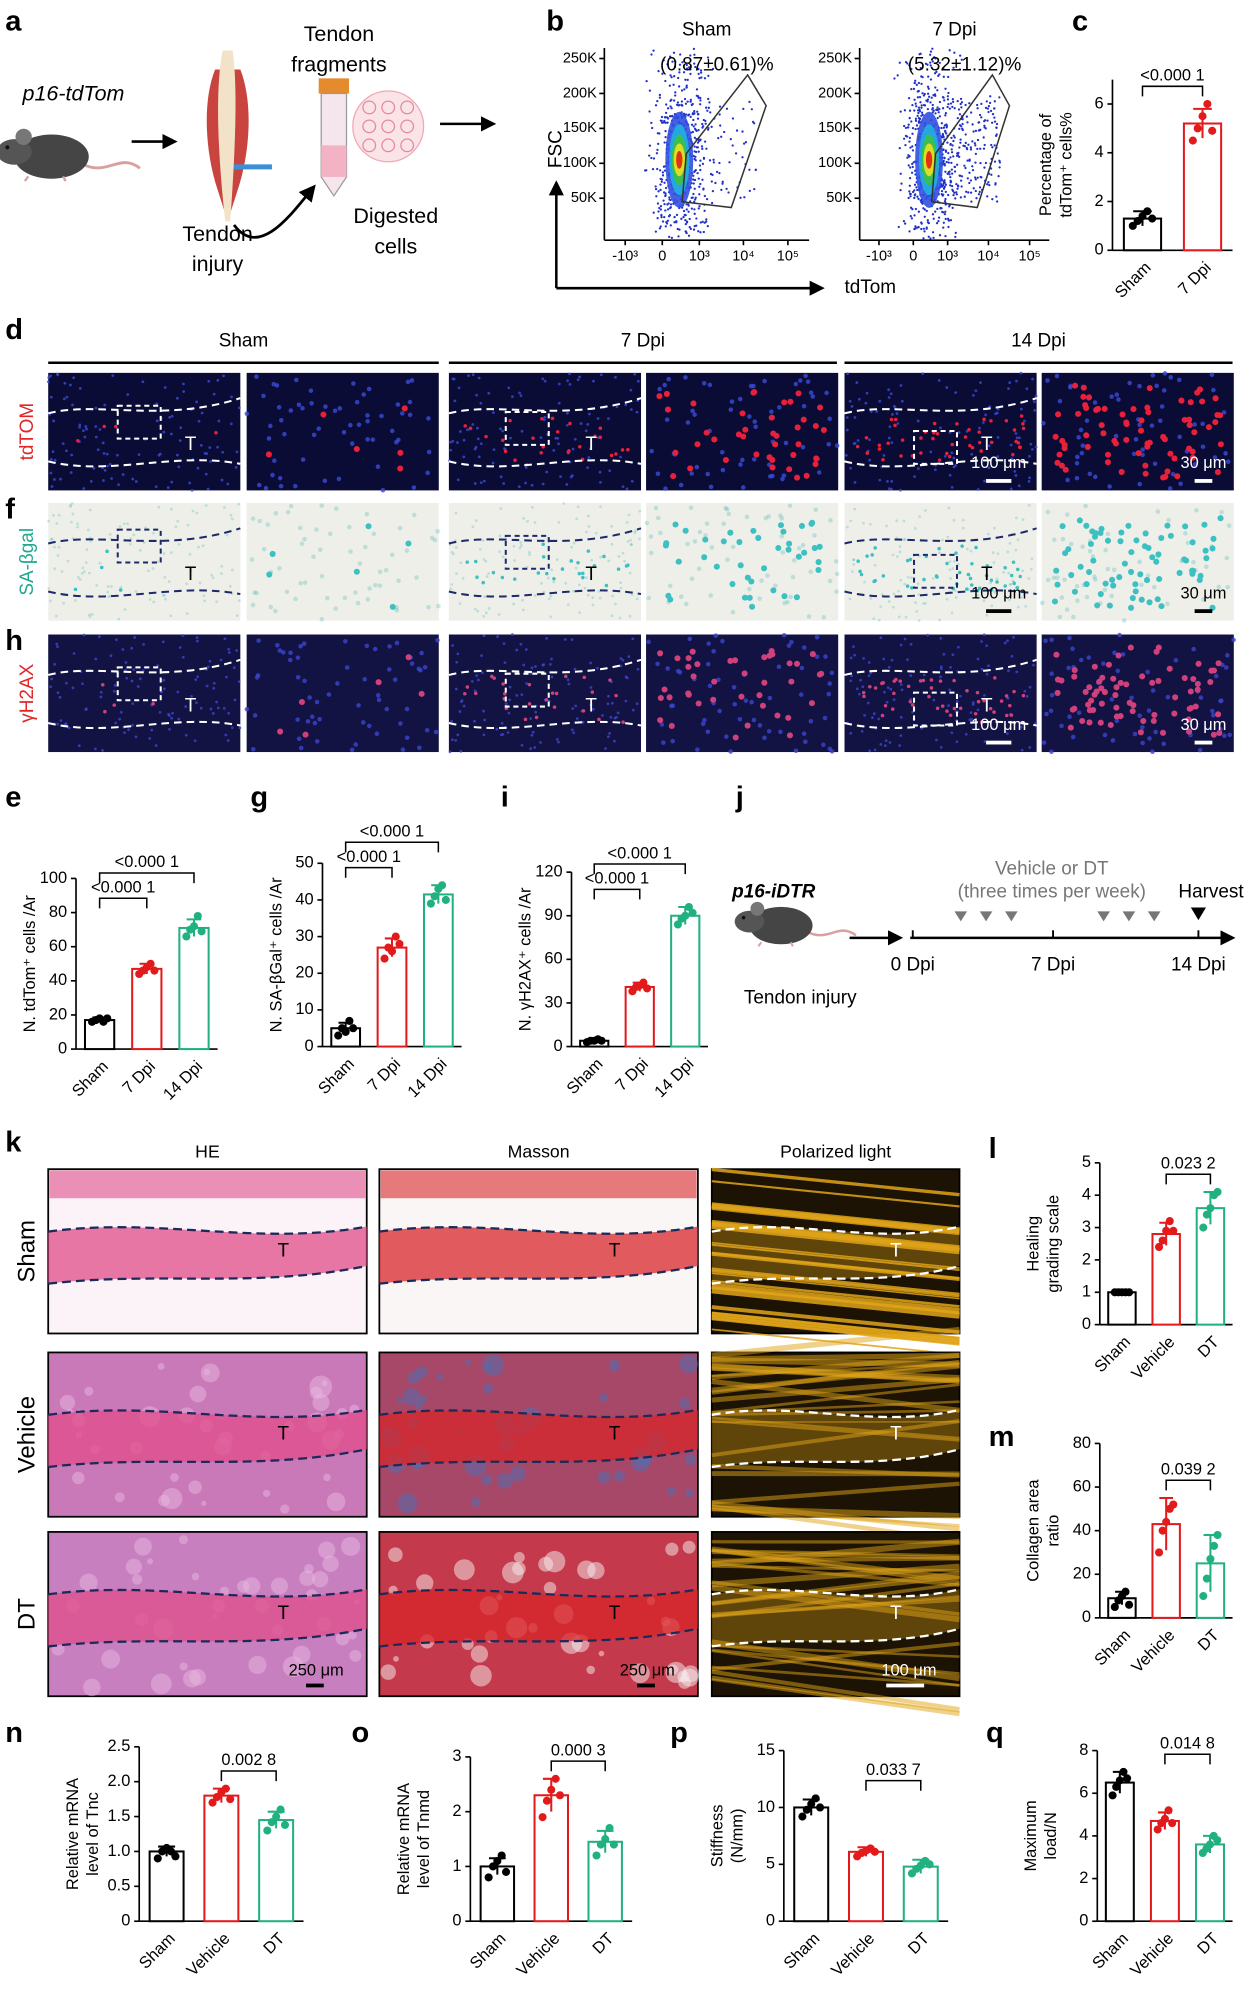 The height and width of the screenshot is (1992, 1258). I want to click on arrow, so click(274, 211).